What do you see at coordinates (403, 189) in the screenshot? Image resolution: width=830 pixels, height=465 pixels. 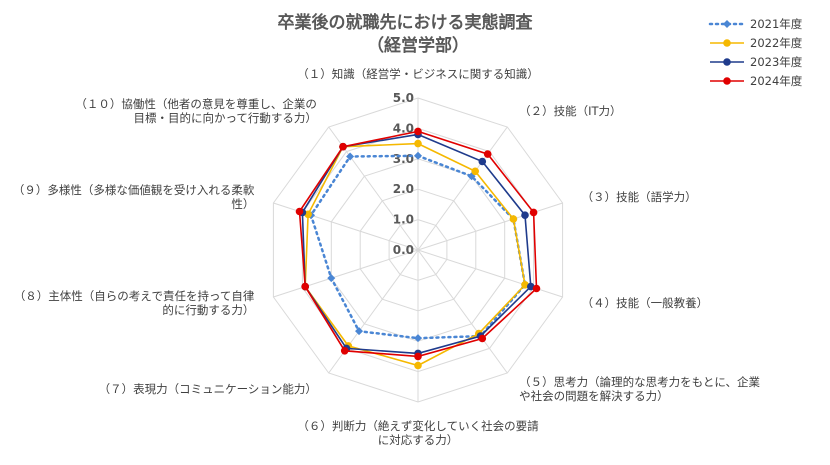 I see `tick-label: 2.0` at bounding box center [403, 189].